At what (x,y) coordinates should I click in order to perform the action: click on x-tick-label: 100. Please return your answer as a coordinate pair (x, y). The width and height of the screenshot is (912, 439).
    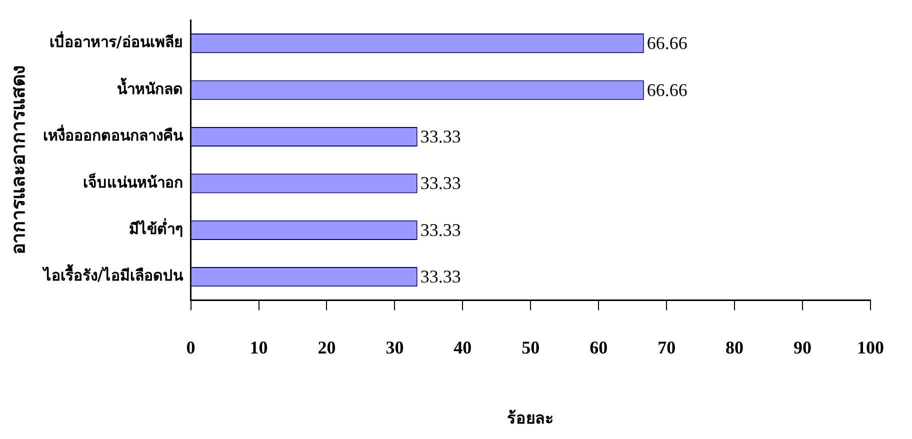
    Looking at the image, I should click on (870, 348).